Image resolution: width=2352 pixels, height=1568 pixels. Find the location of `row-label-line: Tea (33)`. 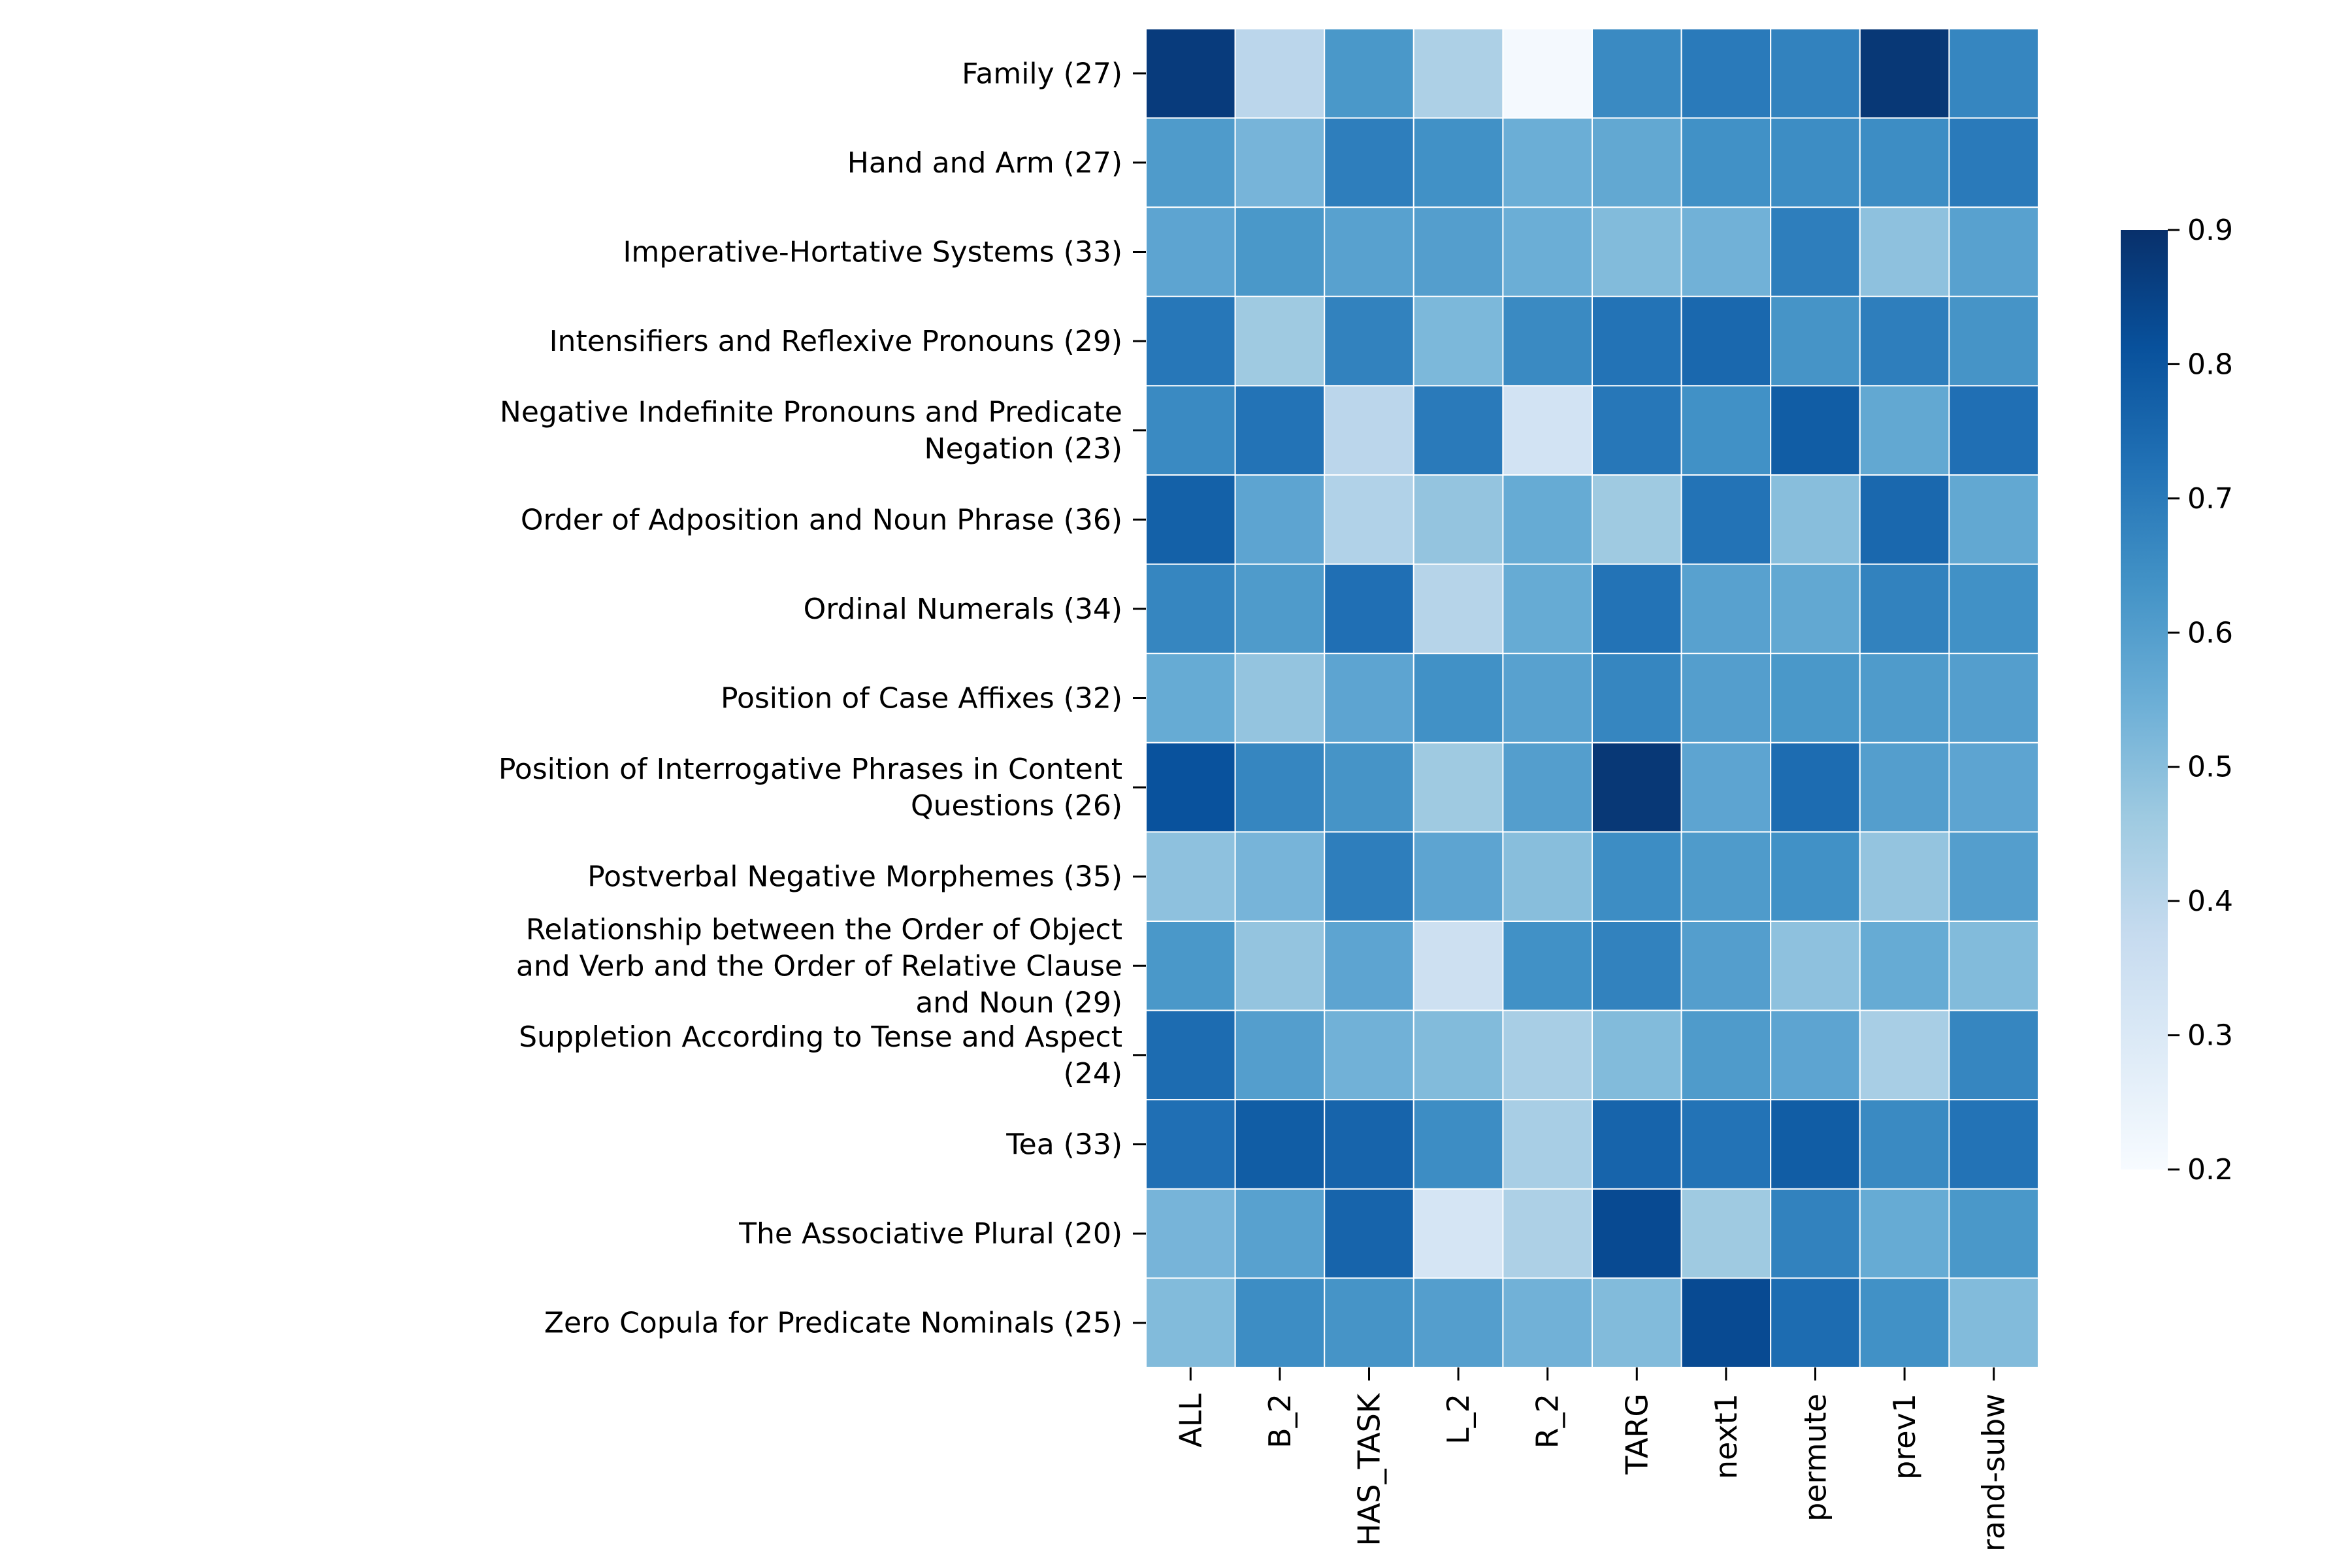

row-label-line: Tea (33) is located at coordinates (1063, 1145).